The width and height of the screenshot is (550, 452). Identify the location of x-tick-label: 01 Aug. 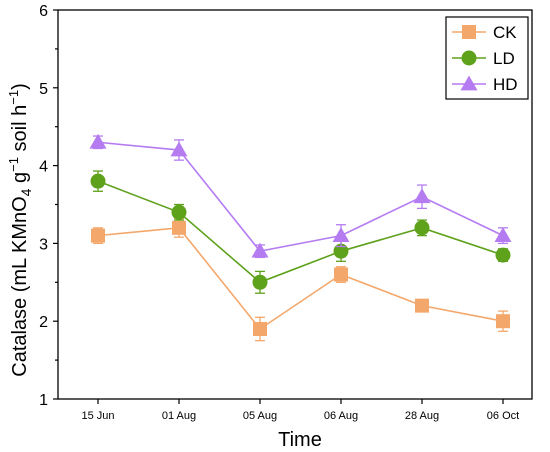
(179, 416).